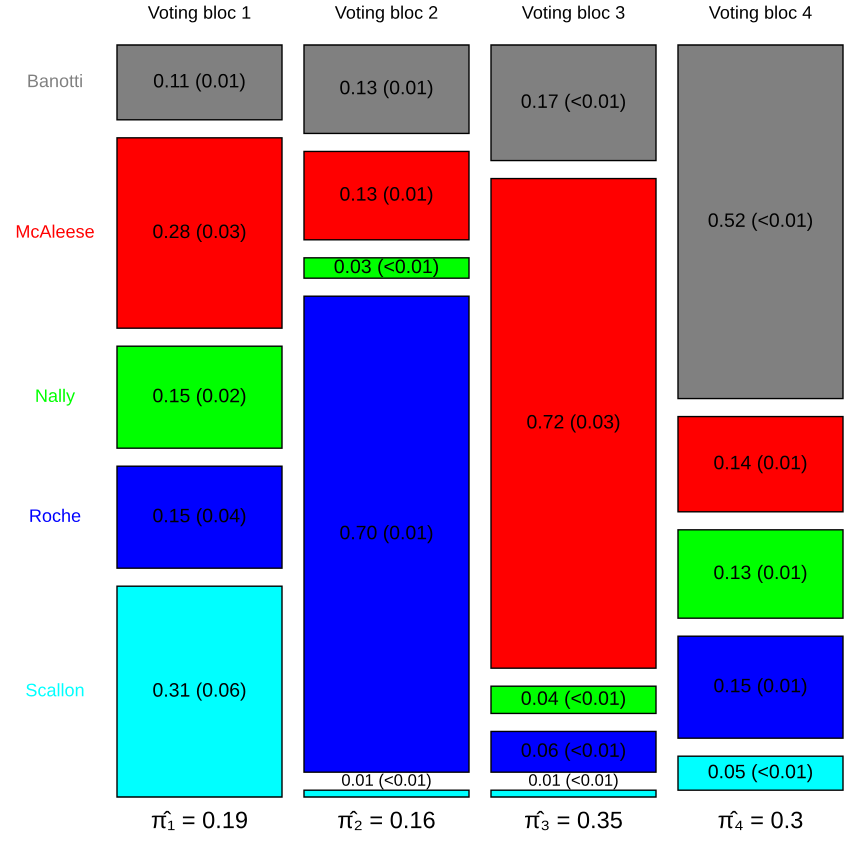 The height and width of the screenshot is (841, 868). I want to click on text: π̂₂ = 0.16, so click(386, 820).